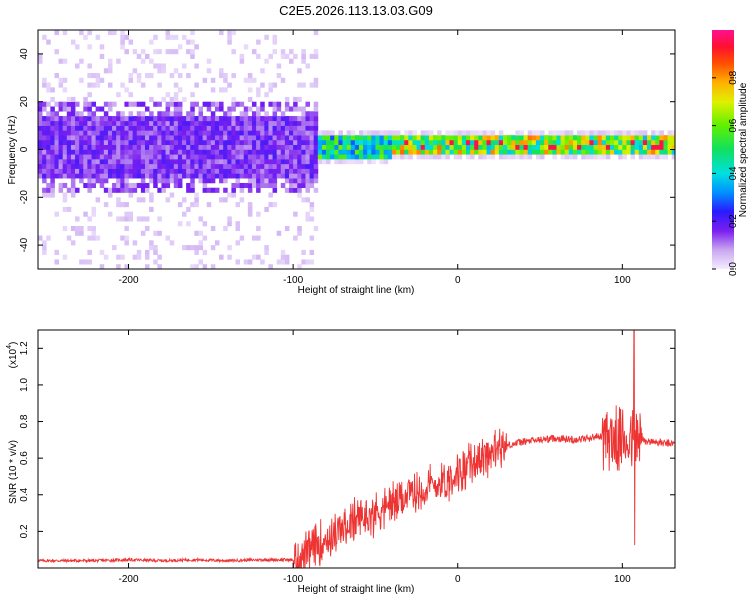 Image resolution: width=750 pixels, height=600 pixels. What do you see at coordinates (356, 290) in the screenshot?
I see `spectrogram-x-label: Height of straight line (km)` at bounding box center [356, 290].